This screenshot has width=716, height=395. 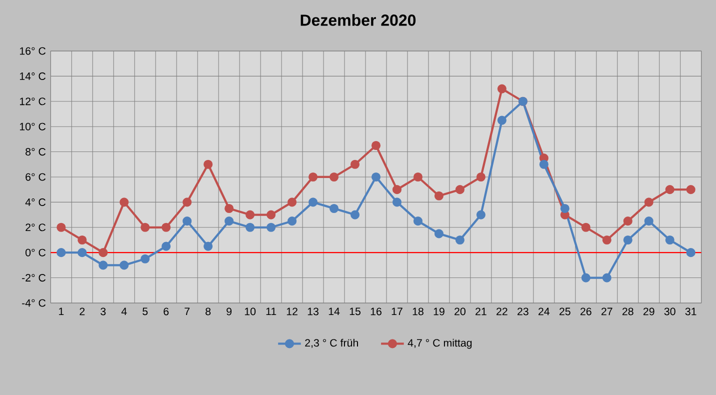 What do you see at coordinates (397, 312) in the screenshot?
I see `x-tick-label: 17` at bounding box center [397, 312].